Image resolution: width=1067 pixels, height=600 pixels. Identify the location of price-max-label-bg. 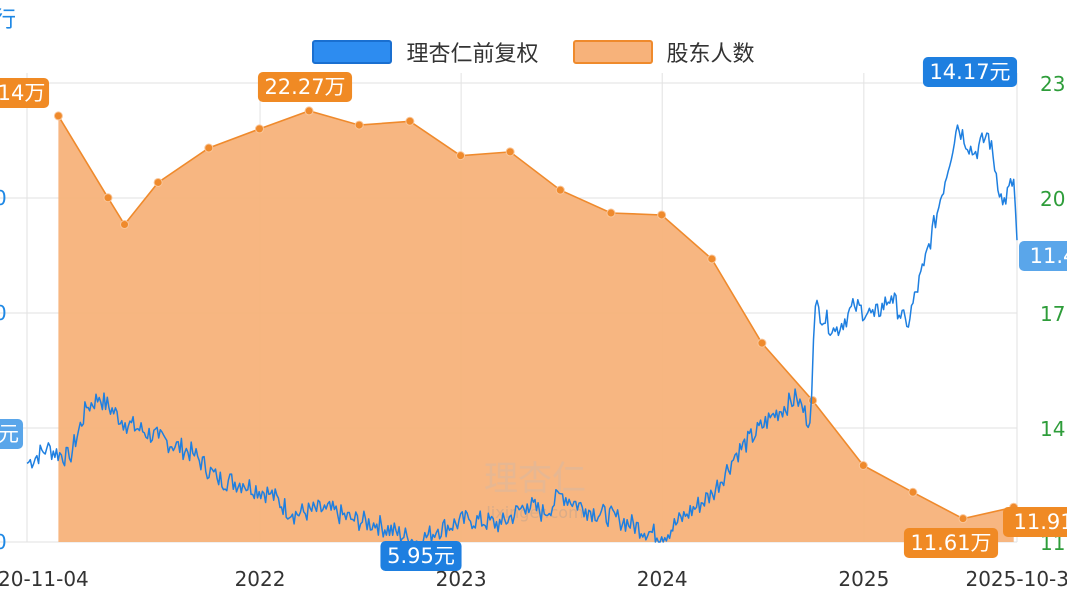
(970, 72).